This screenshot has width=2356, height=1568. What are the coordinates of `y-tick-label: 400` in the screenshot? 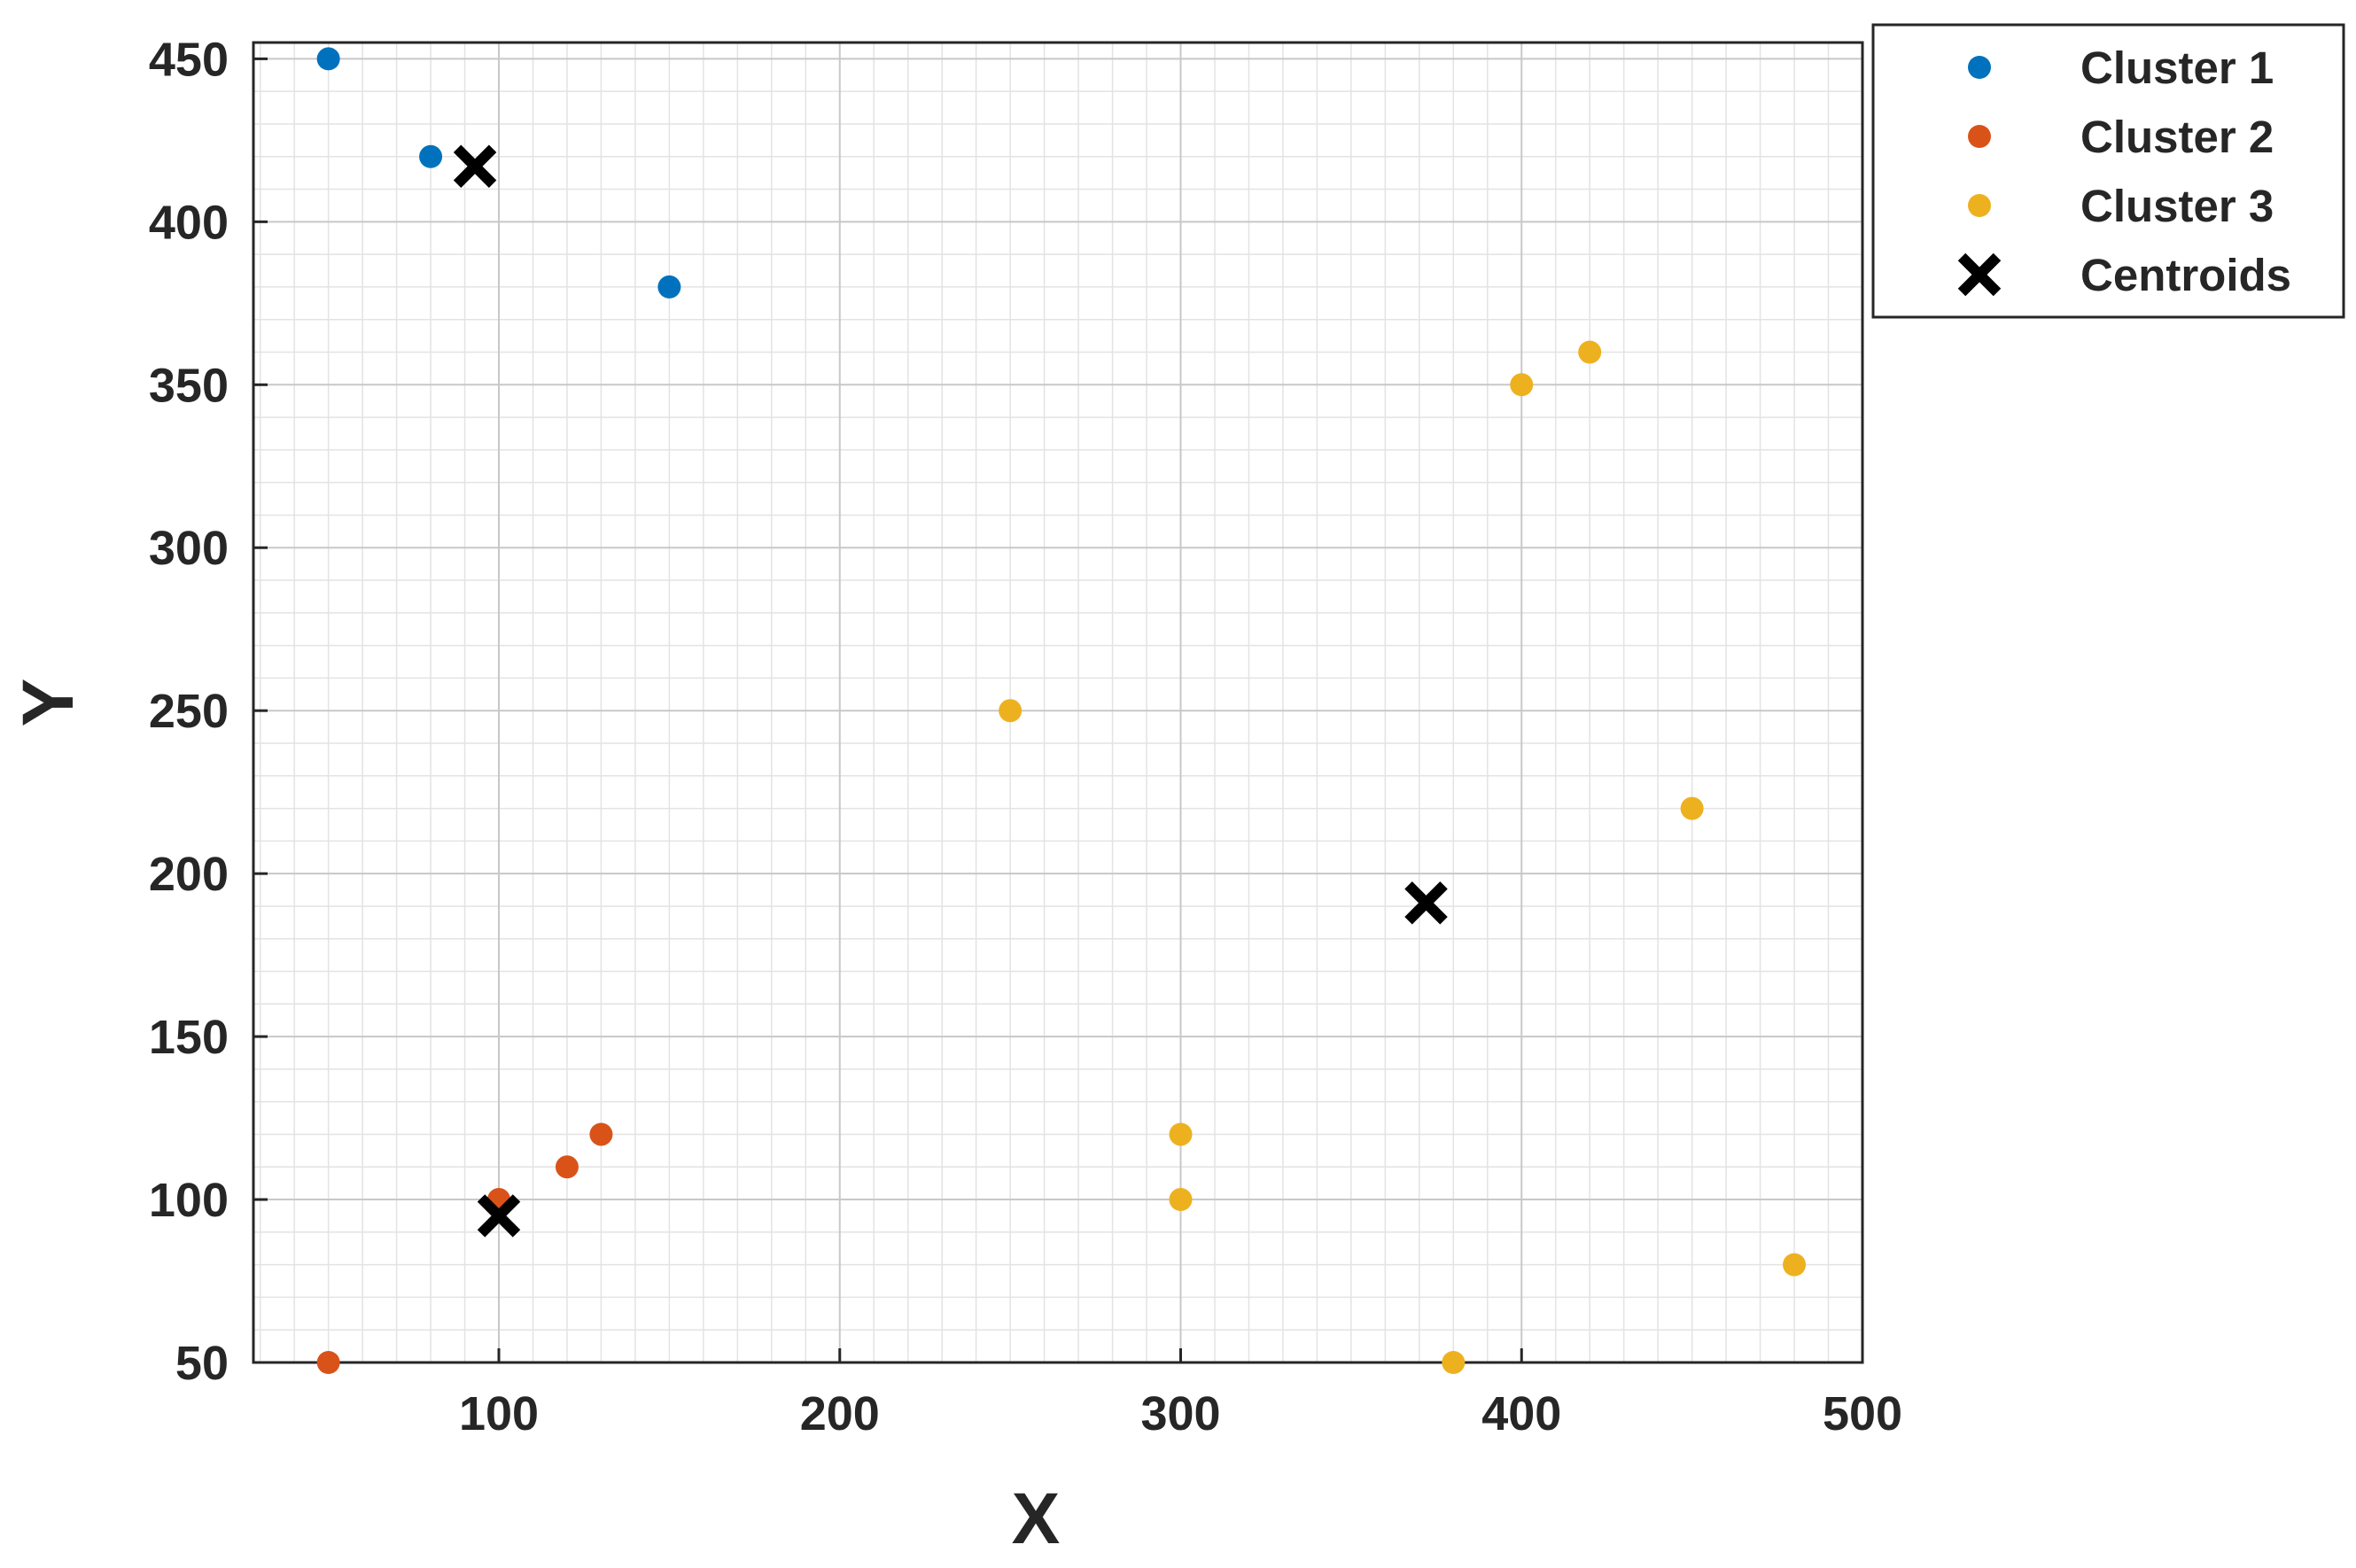 It's located at (189, 222).